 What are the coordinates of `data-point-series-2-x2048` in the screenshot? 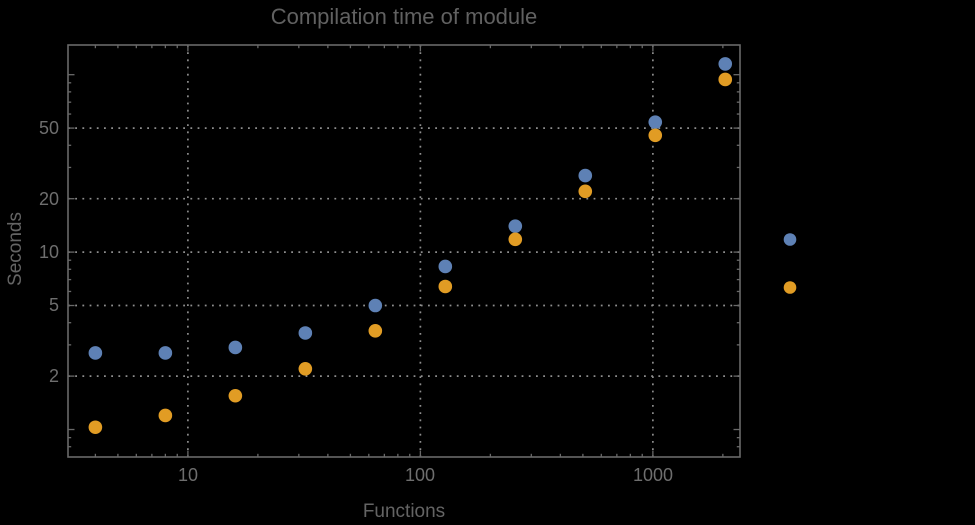 It's located at (725, 79).